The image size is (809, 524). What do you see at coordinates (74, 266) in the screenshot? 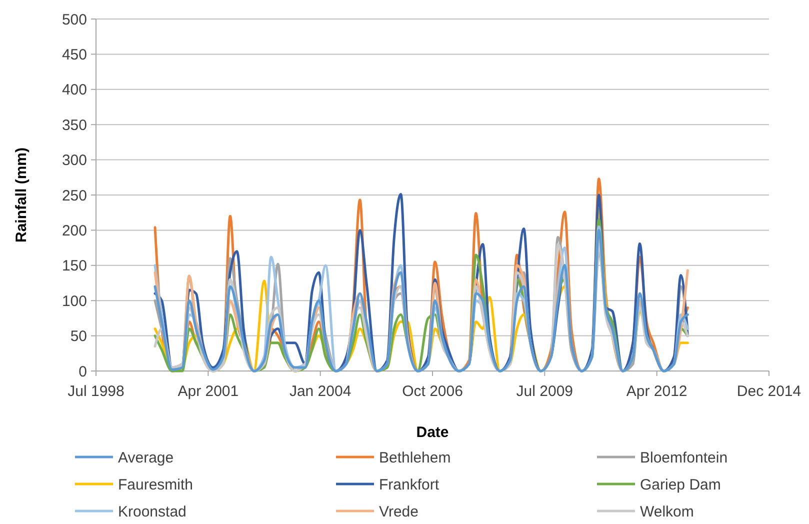
I see `y-tick-label: 150` at bounding box center [74, 266].